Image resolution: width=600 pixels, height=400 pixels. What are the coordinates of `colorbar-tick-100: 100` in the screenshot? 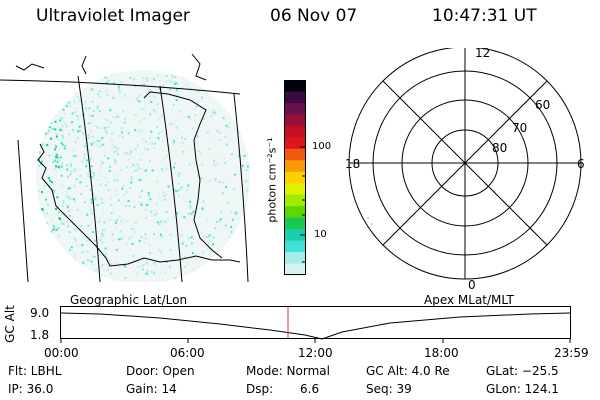 It's located at (322, 146).